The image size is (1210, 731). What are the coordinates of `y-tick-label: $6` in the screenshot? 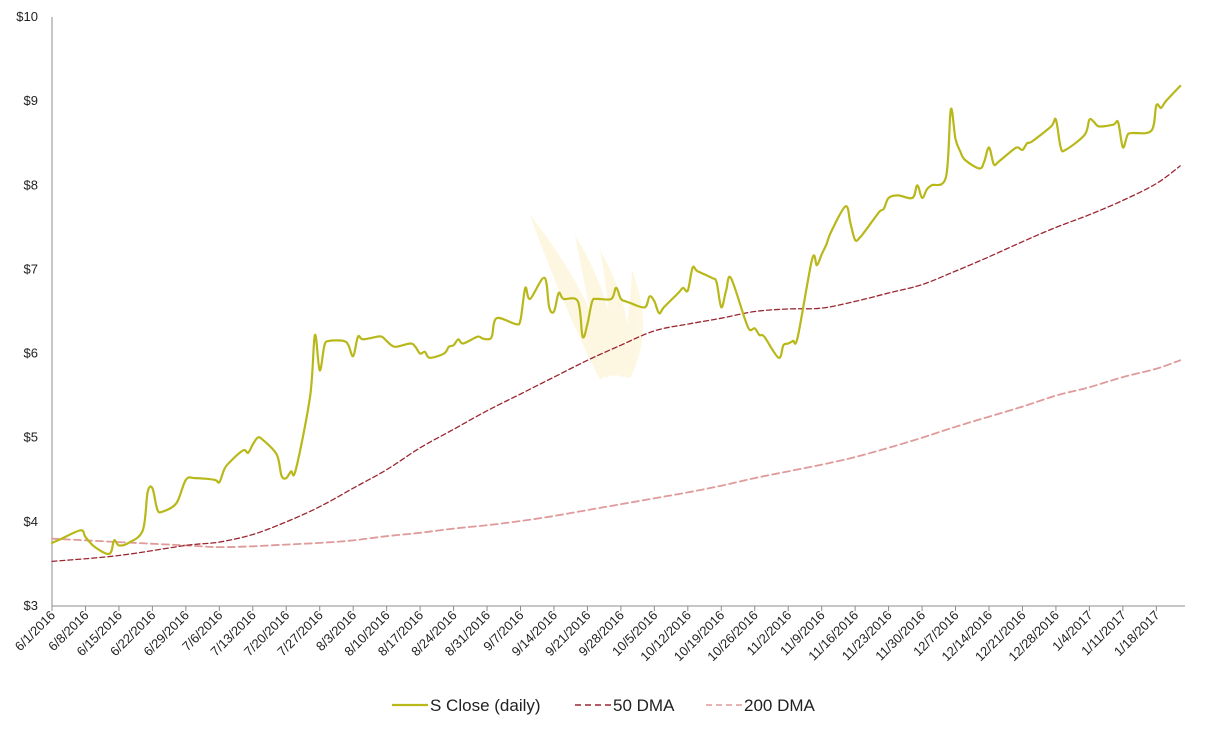 It's located at (31, 353).